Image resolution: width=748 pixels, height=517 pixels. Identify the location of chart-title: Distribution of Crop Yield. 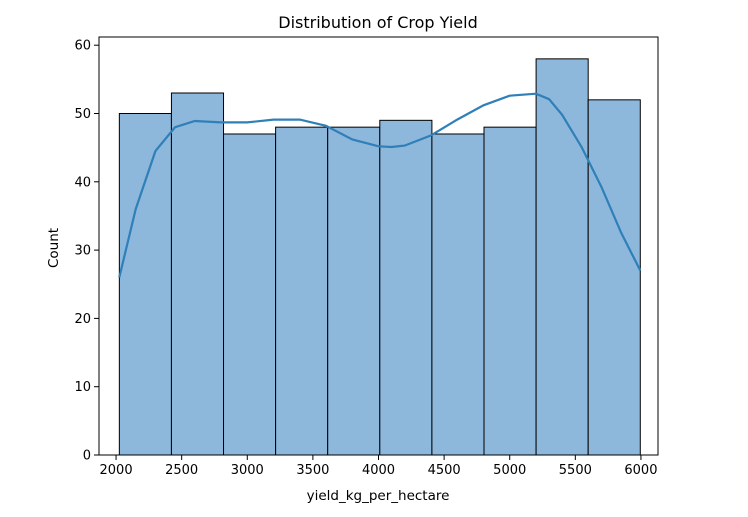
(377, 22).